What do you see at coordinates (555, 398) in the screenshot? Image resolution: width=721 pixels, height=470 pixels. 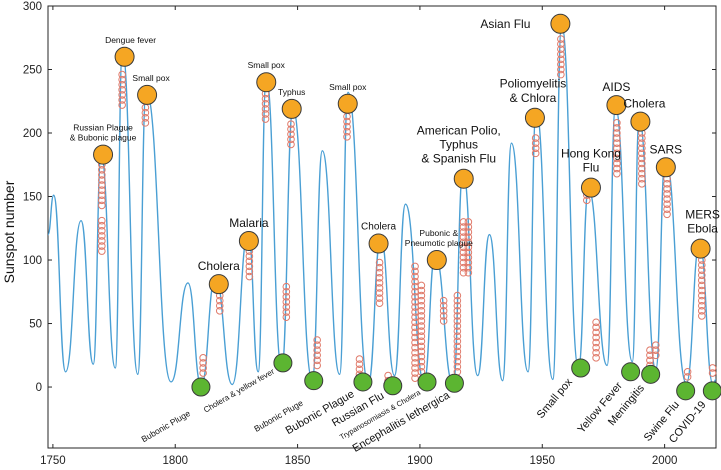 I see `minimum-label: Small pox` at bounding box center [555, 398].